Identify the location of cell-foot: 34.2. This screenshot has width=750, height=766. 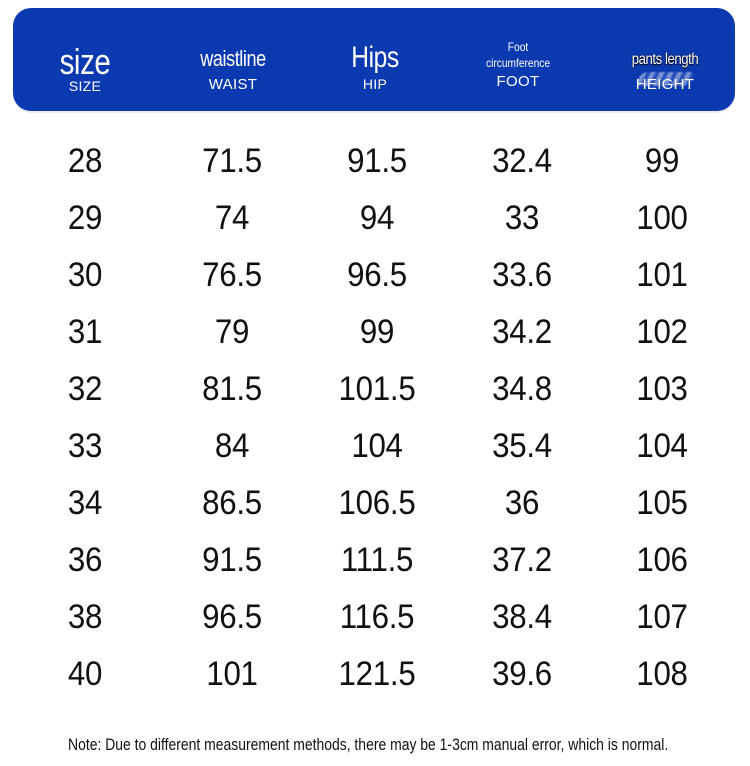
(522, 332).